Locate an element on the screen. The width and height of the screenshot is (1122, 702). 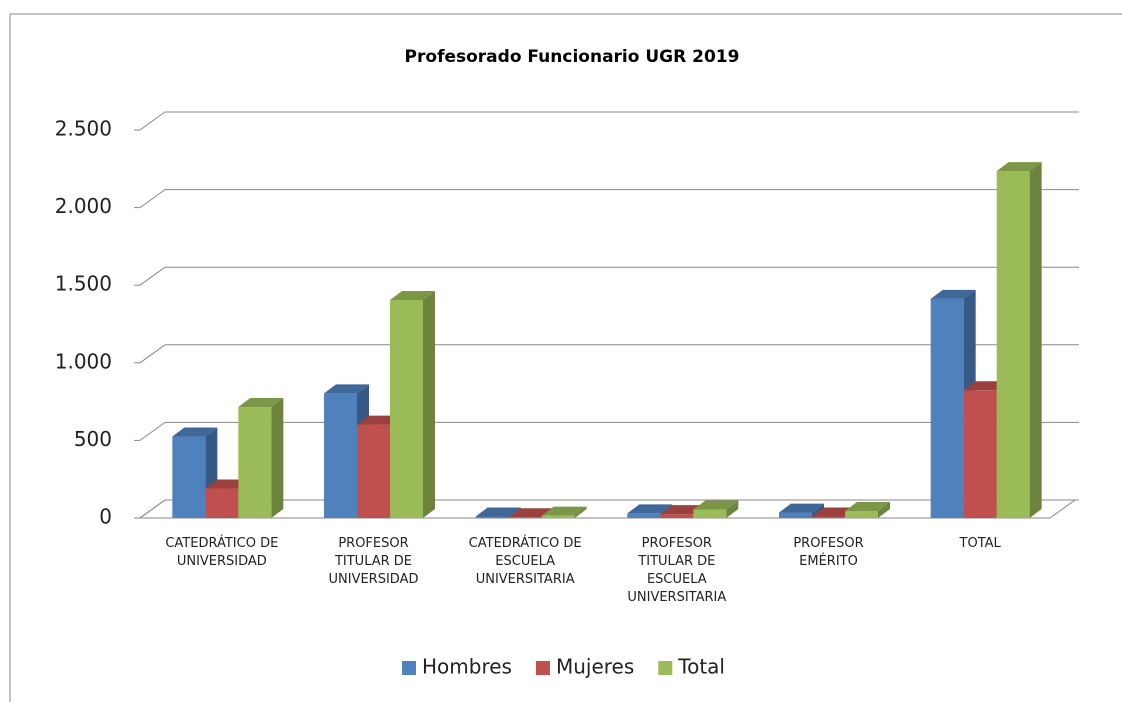
y-tick-label: 500 is located at coordinates (93, 439).